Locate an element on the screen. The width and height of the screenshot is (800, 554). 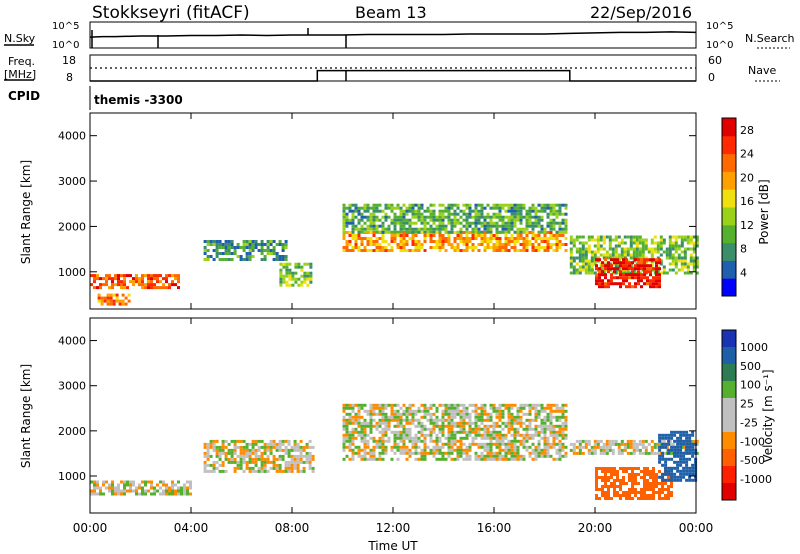
power-colorbar-tick: 12 is located at coordinates (747, 225).